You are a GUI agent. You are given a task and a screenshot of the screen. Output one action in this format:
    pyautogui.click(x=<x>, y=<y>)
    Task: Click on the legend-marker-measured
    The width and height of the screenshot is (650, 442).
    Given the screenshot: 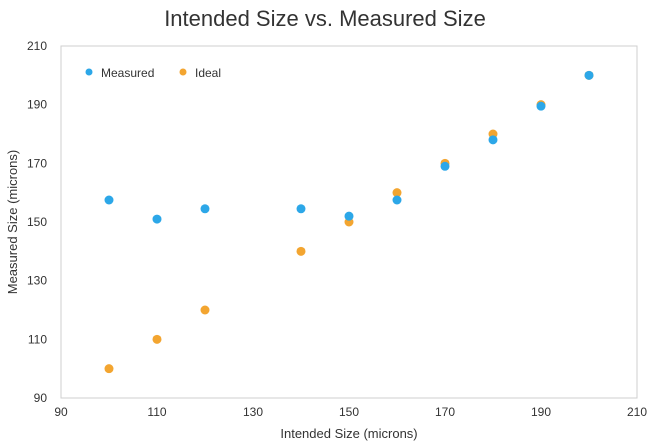 What is the action you would take?
    pyautogui.click(x=89, y=72)
    